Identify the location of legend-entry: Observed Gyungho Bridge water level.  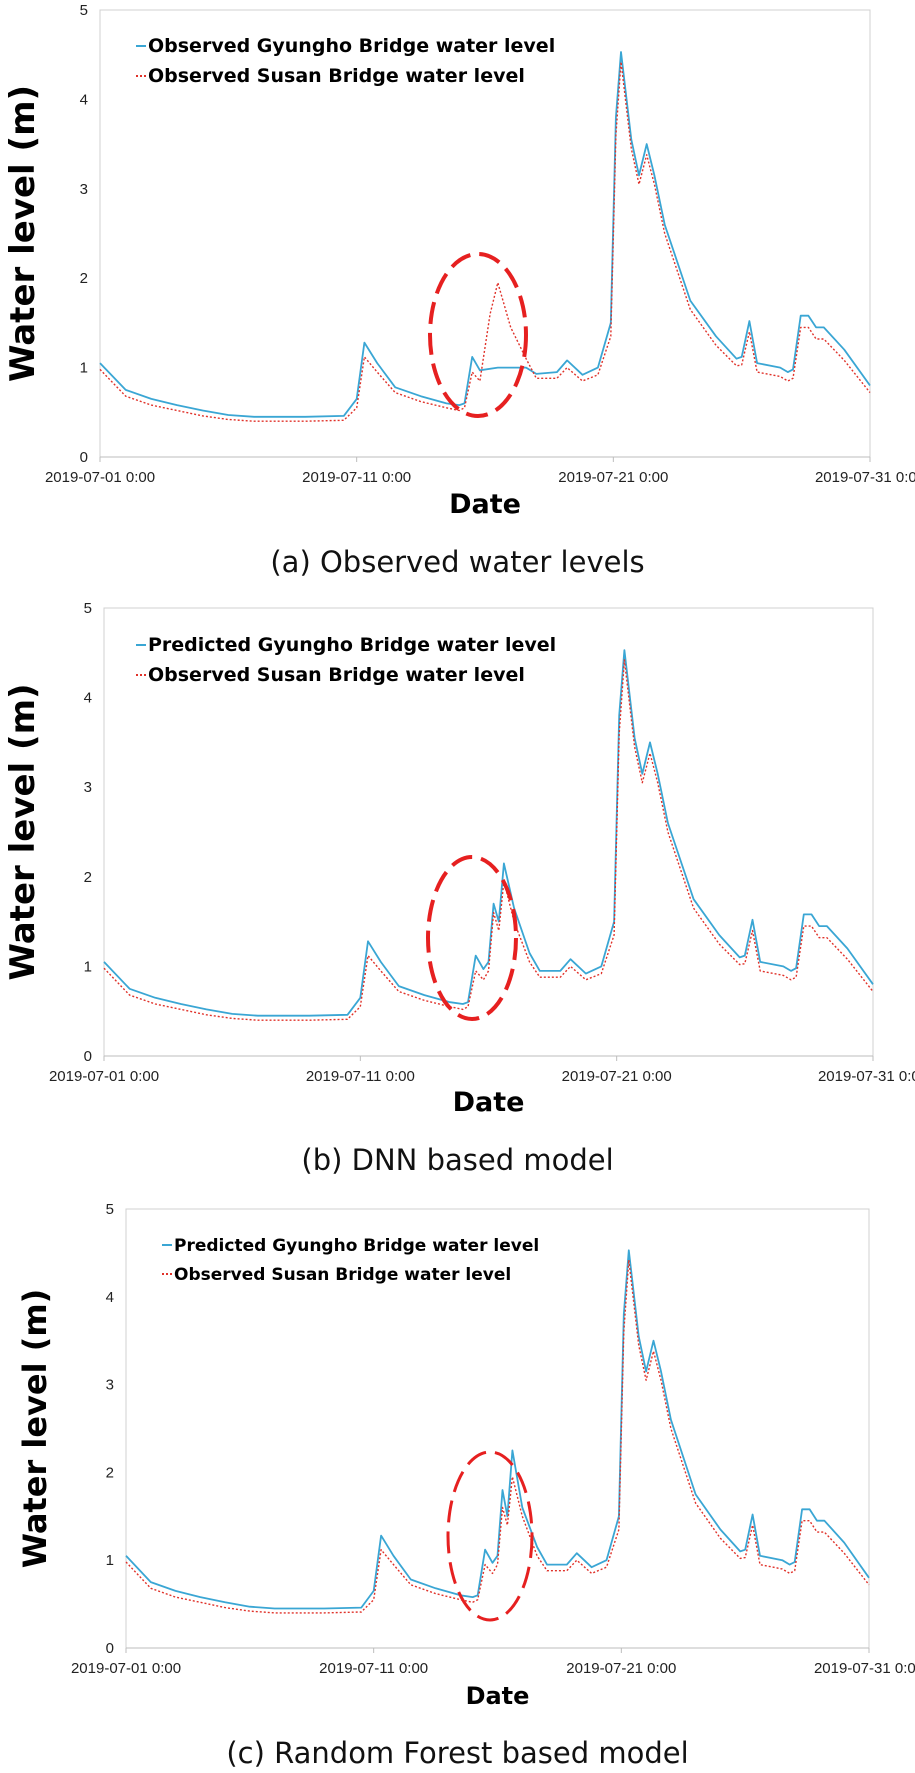
(351, 46).